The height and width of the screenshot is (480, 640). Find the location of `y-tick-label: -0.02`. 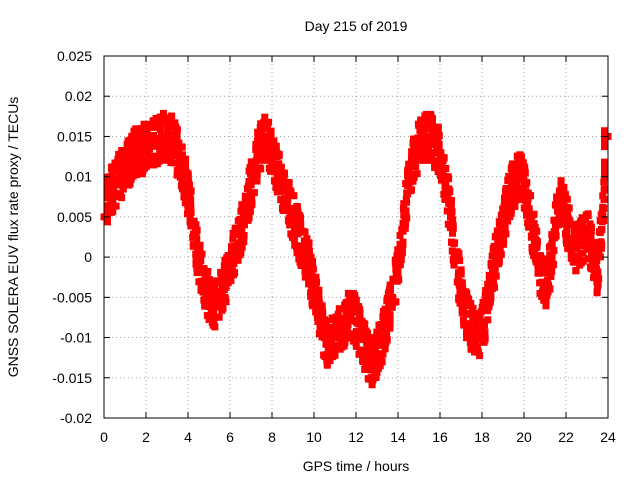

y-tick-label: -0.02 is located at coordinates (76, 418).